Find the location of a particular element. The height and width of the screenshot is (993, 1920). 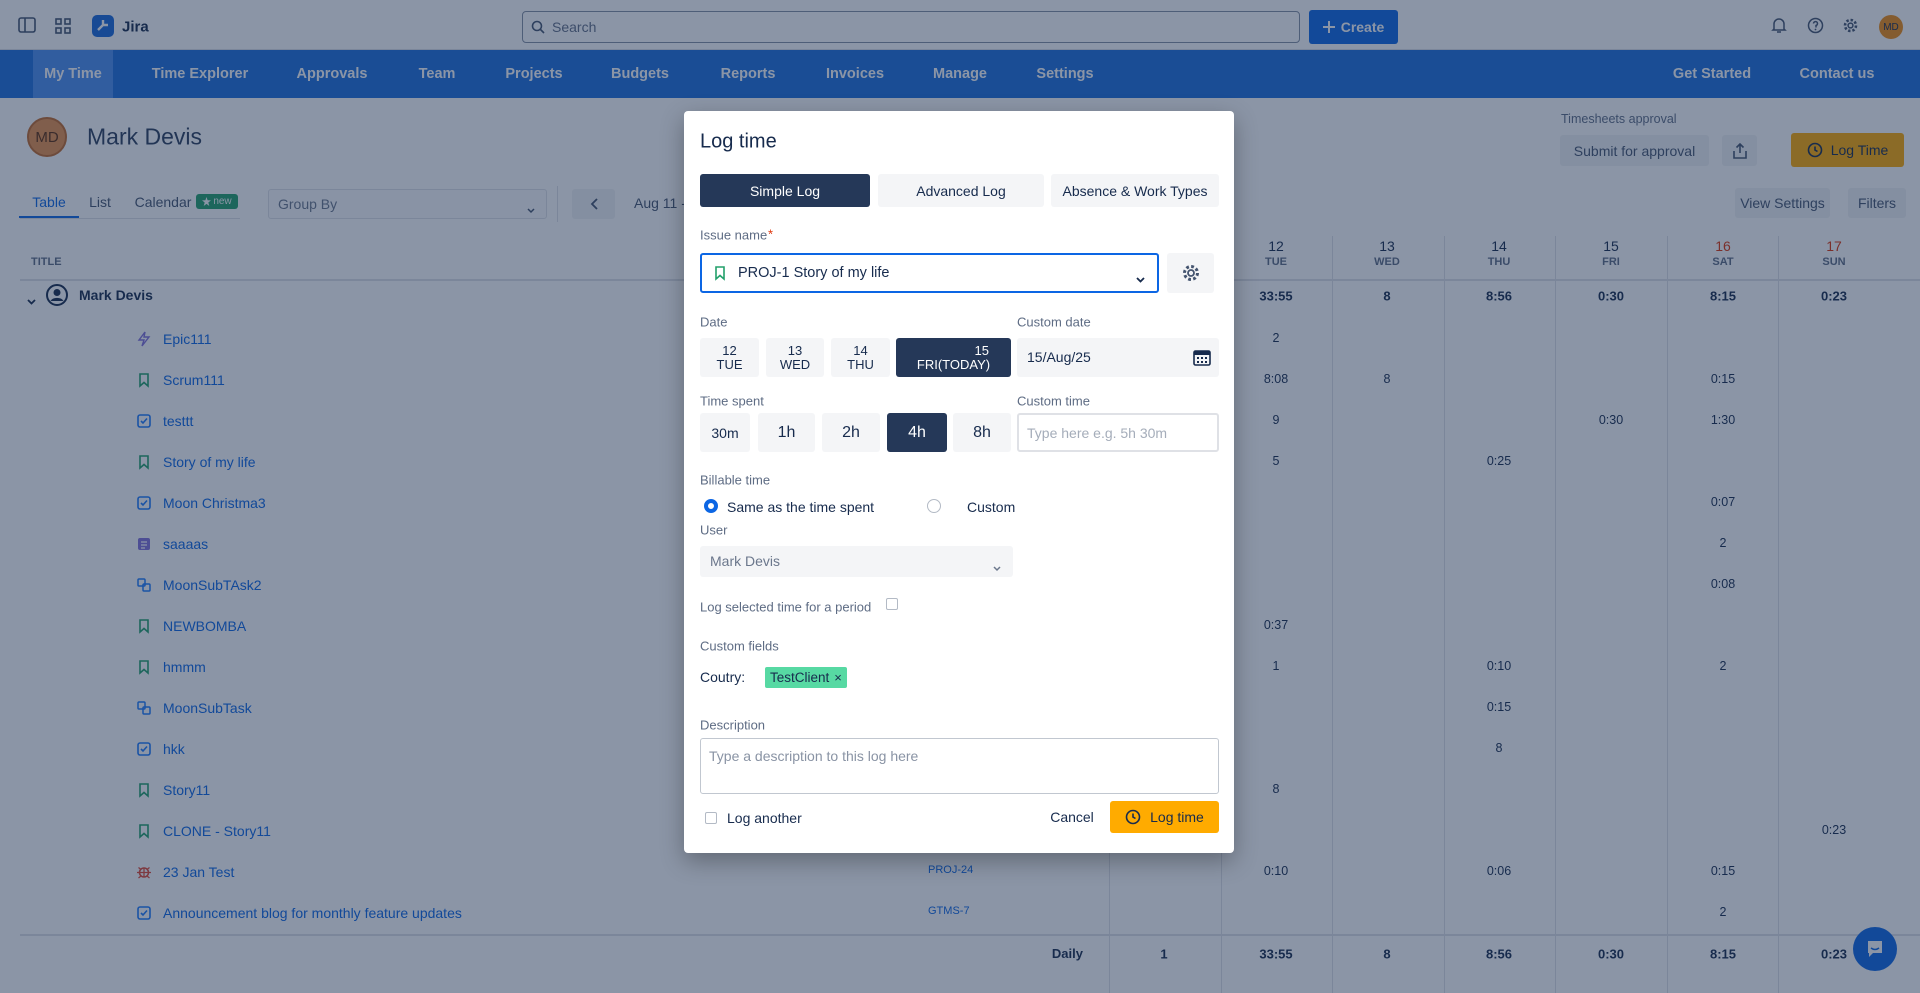

issue-value: PROJ-1 Story of my life is located at coordinates (814, 273).